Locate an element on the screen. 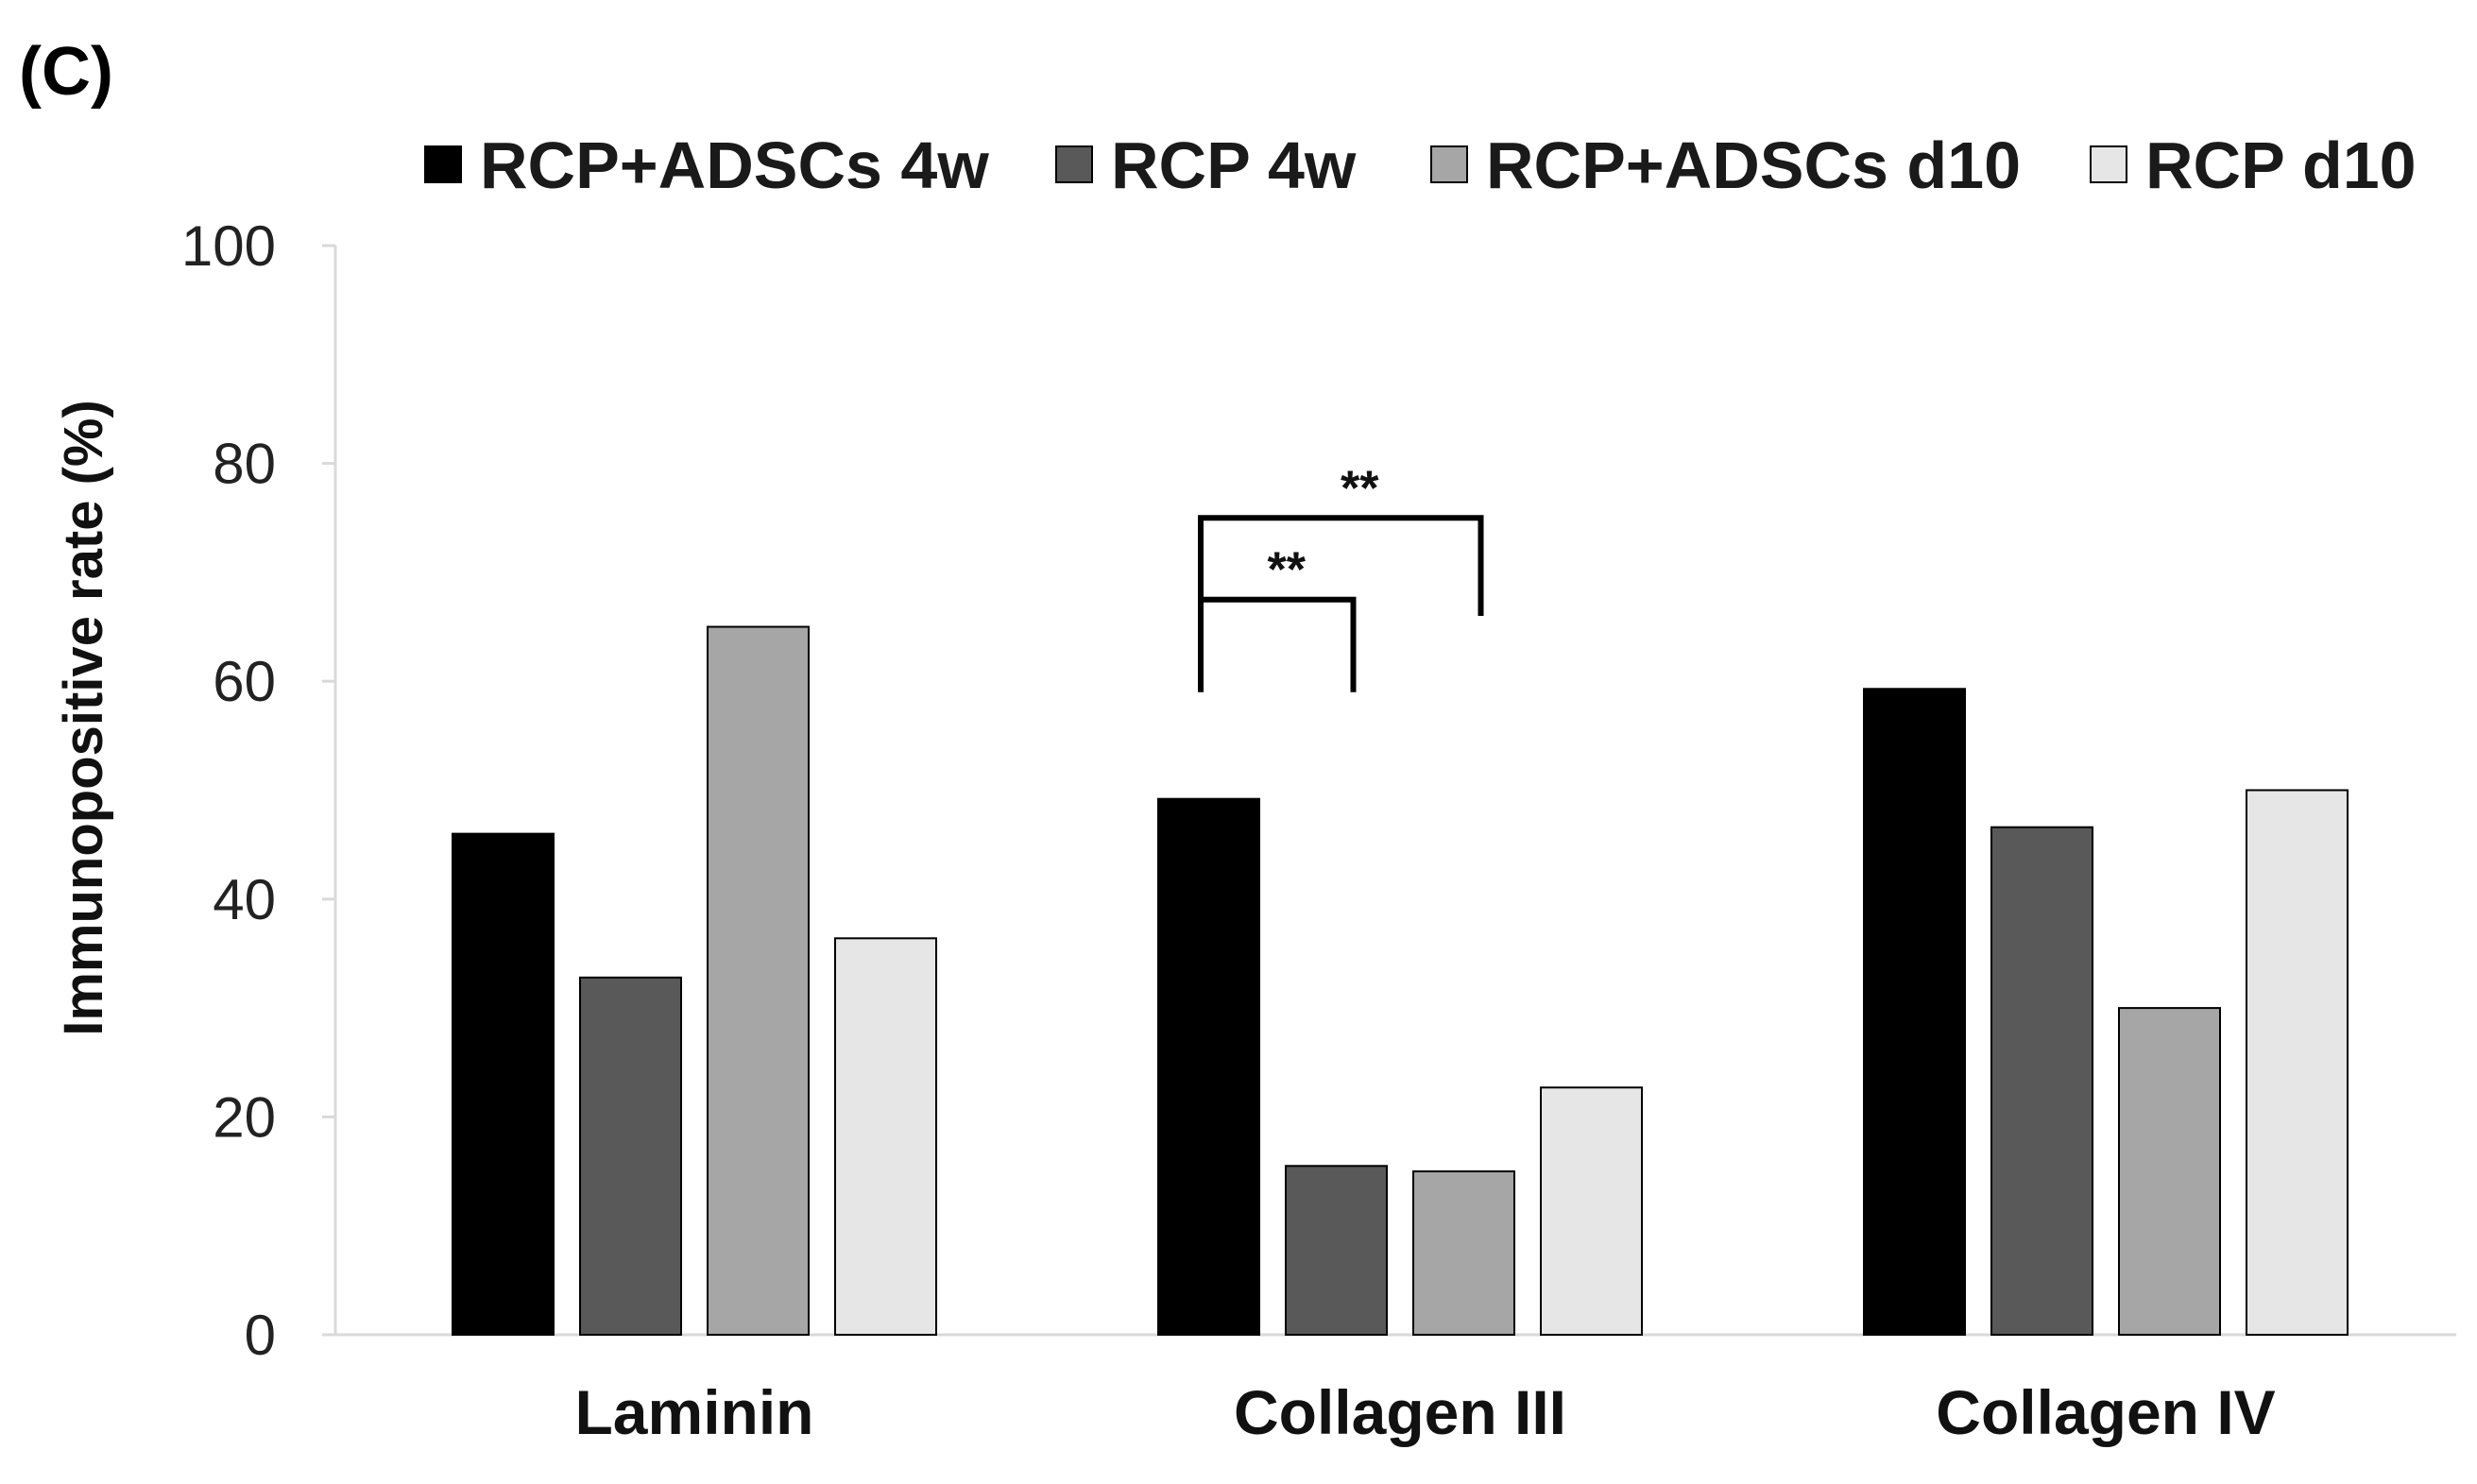  bar-laminin-rcp-d10 is located at coordinates (886, 1137).